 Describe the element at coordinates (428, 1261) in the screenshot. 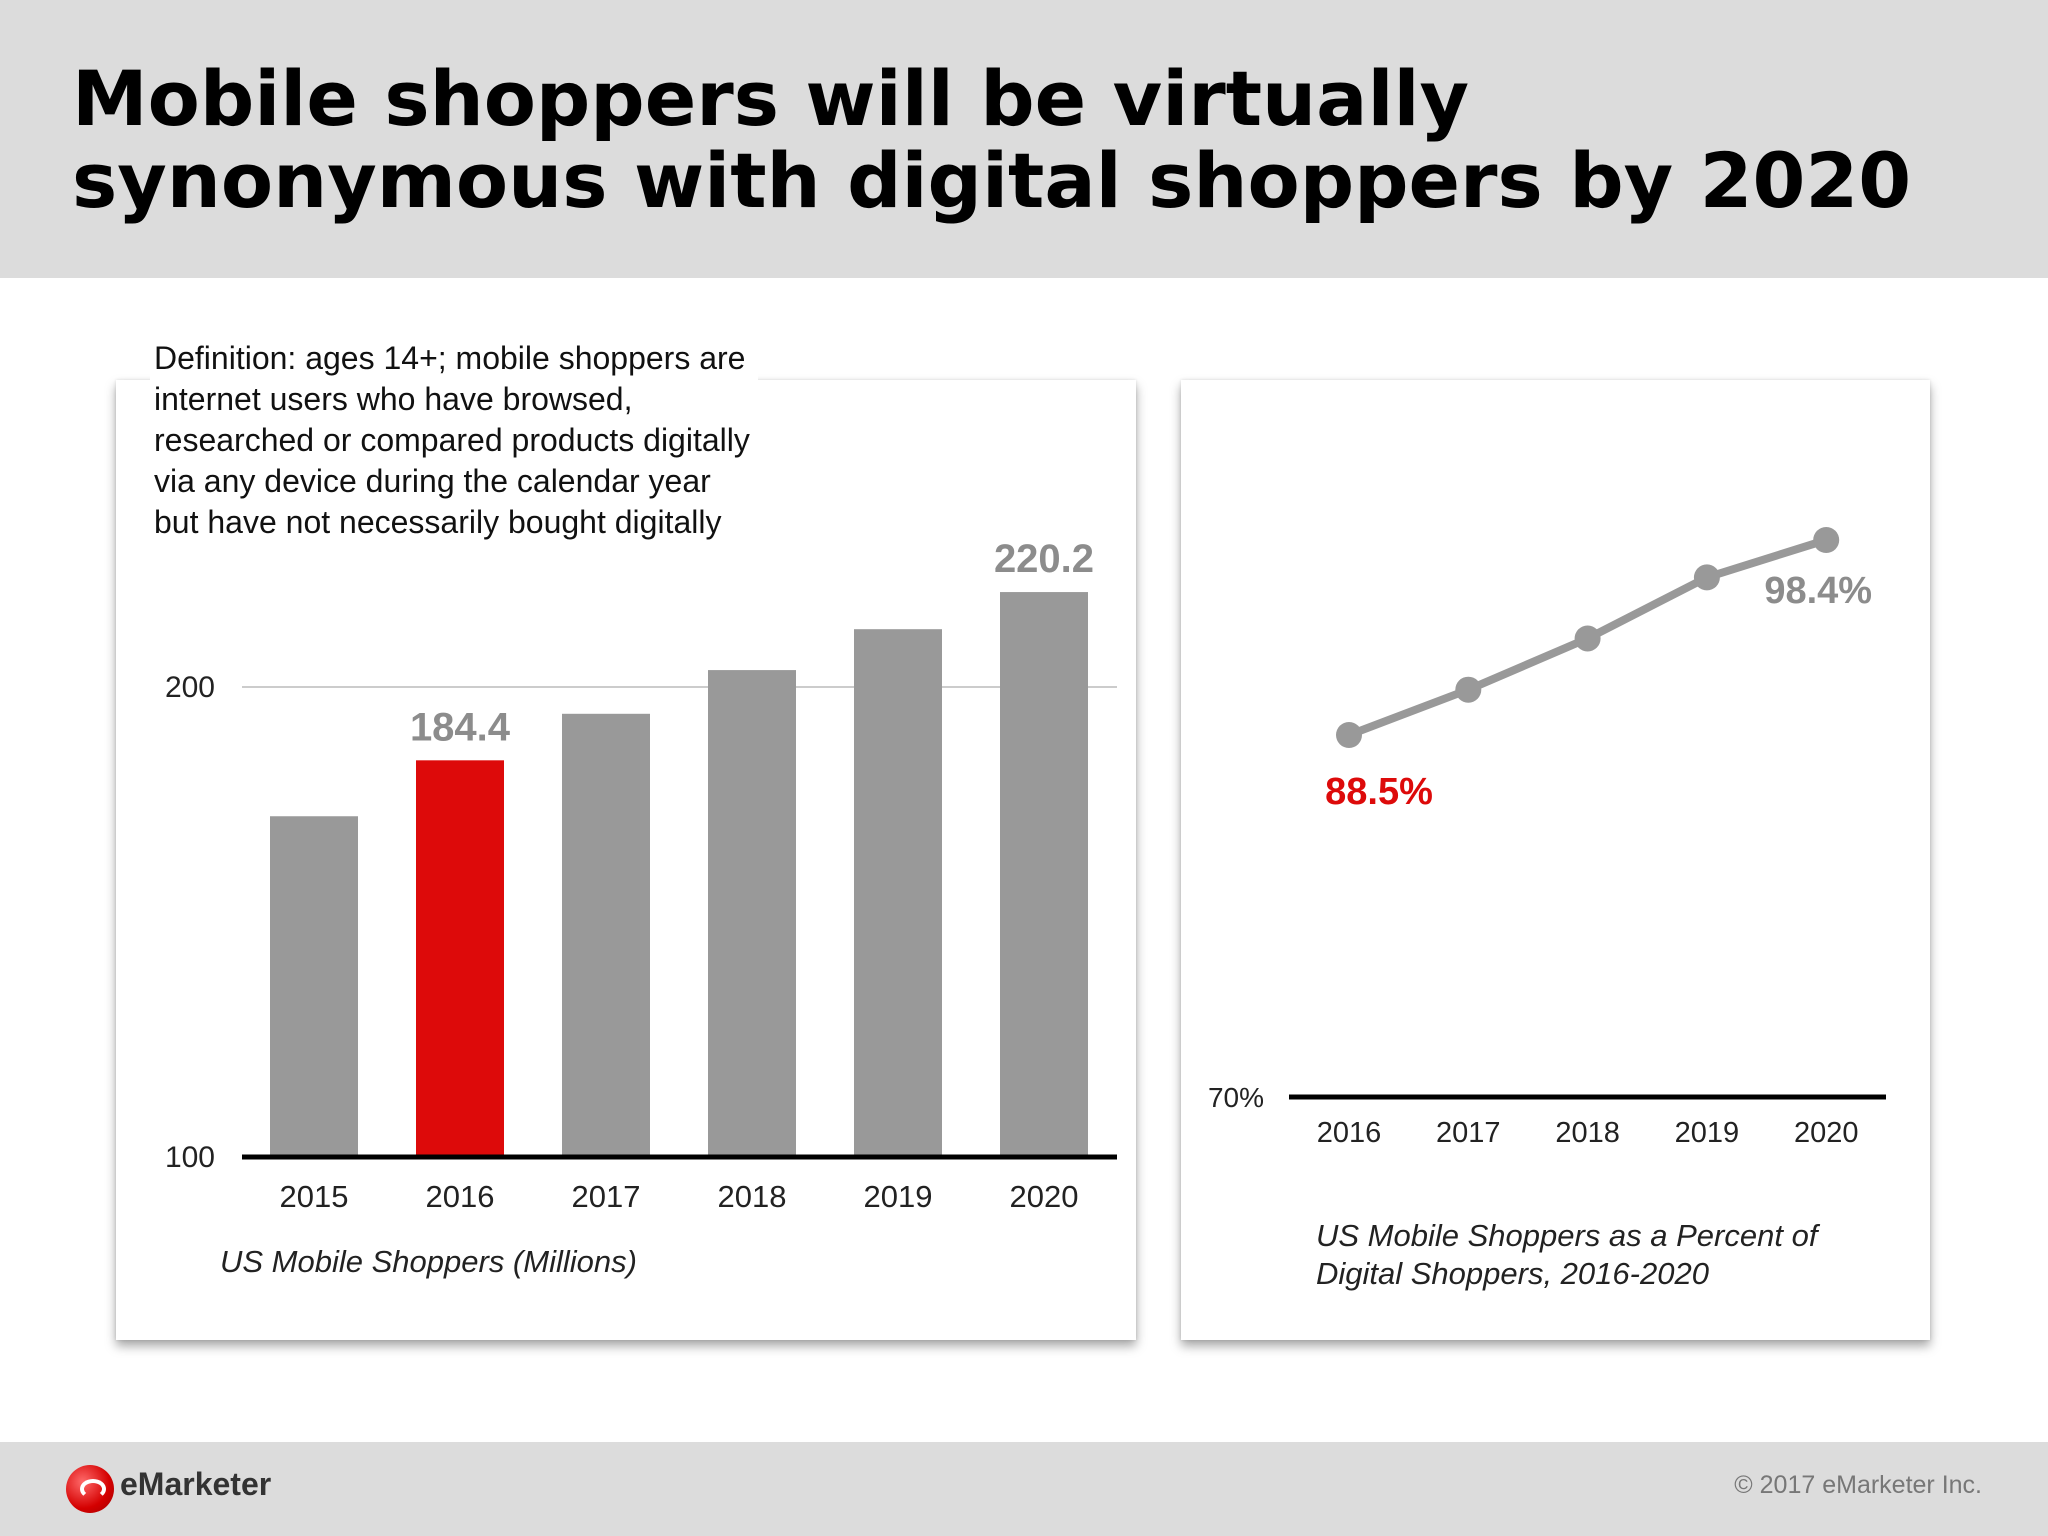

I see `bar-chart-title: US Mobile Shoppers (Millions)` at that location.